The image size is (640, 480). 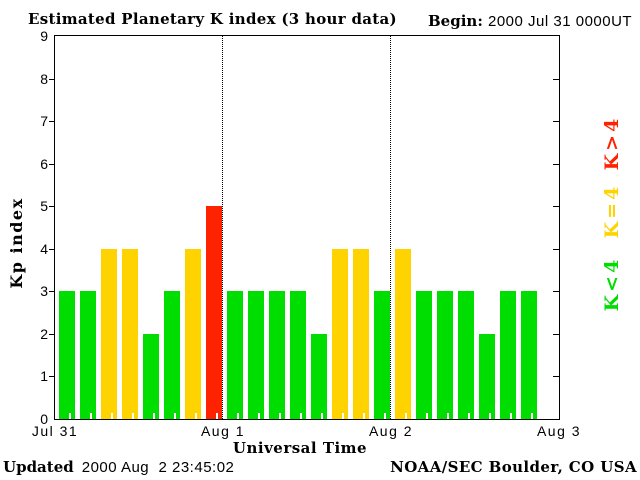 I want to click on begin-value: 2000 Jul 31 0000UT, so click(x=560, y=21).